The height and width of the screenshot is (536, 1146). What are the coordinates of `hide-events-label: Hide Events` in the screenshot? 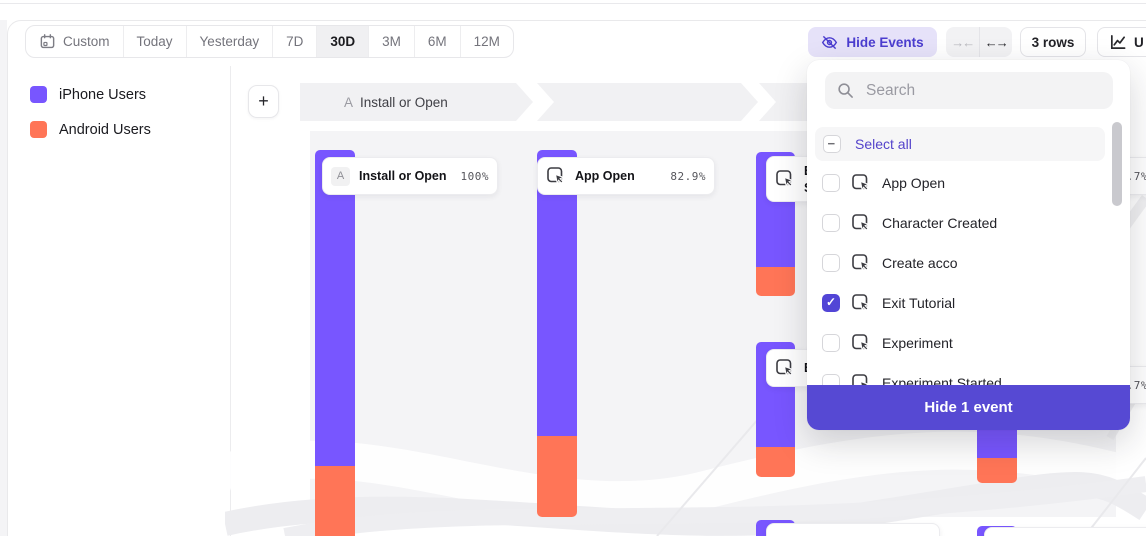 It's located at (885, 42).